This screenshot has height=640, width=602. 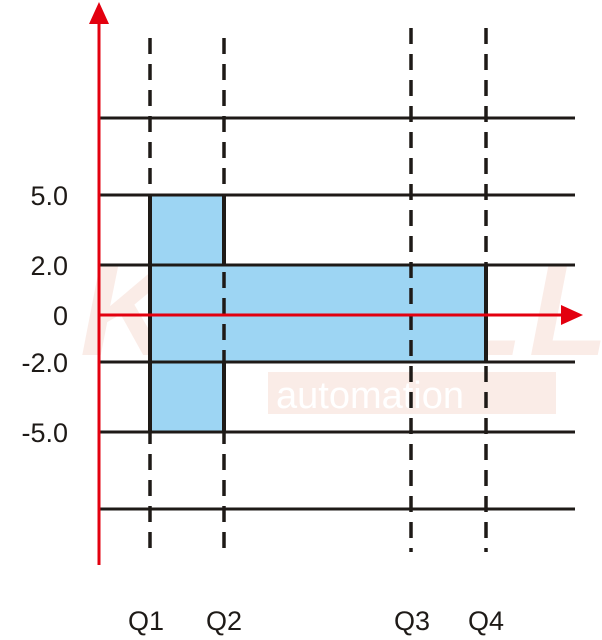 I want to click on y-label-neg2: -2.0, so click(x=44, y=363).